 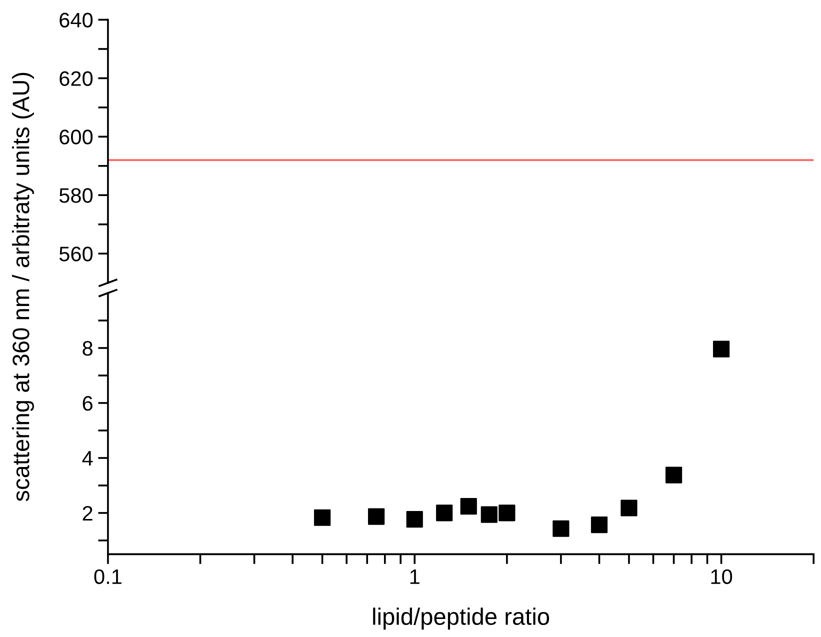 I want to click on y-tick-label: 6, so click(x=87, y=403).